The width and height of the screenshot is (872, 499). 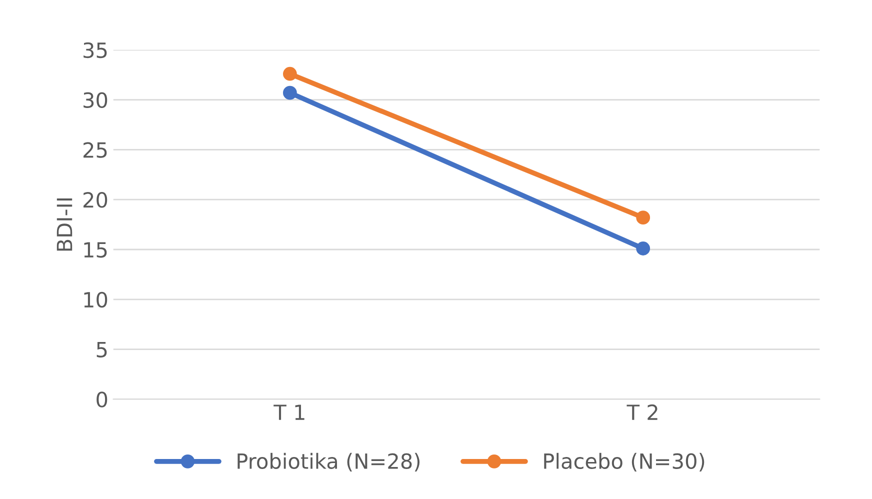 What do you see at coordinates (101, 350) in the screenshot?
I see `y-tick-label: 5` at bounding box center [101, 350].